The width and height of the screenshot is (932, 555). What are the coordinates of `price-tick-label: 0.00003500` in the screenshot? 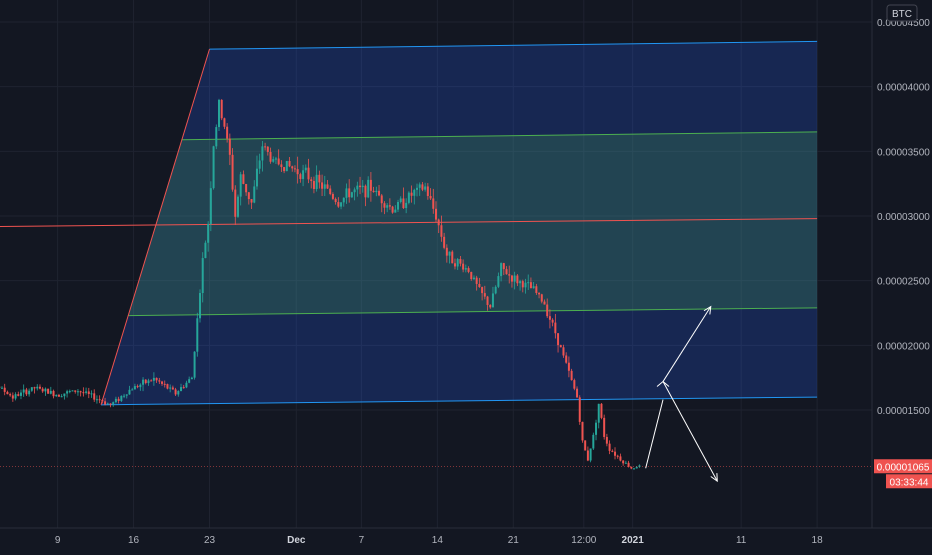 It's located at (903, 152).